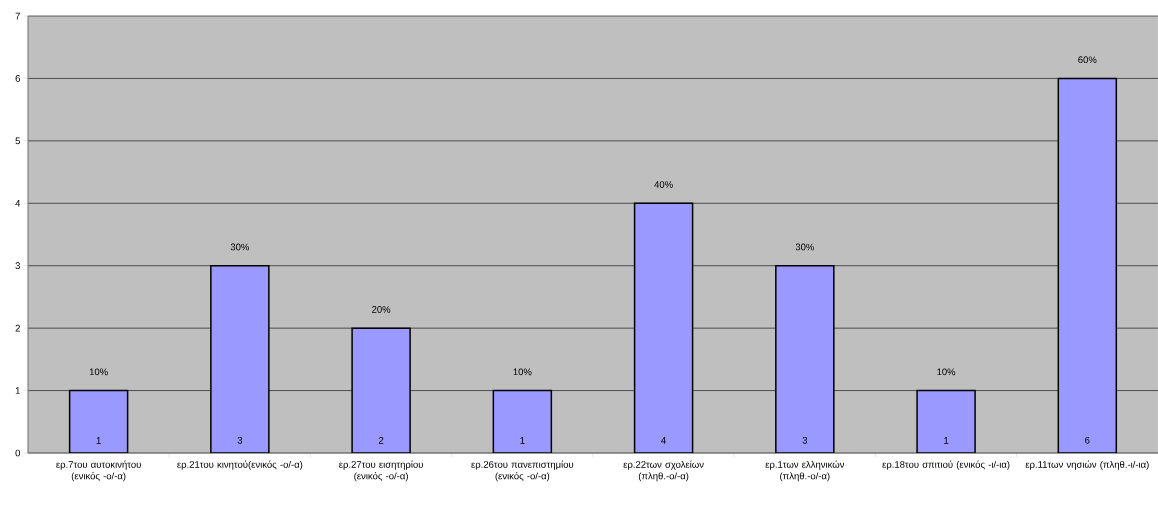 The height and width of the screenshot is (516, 1158). I want to click on x-tick-label: ερ.7του αυτοκινήτου (ενικός -ο/-α), so click(98, 471).